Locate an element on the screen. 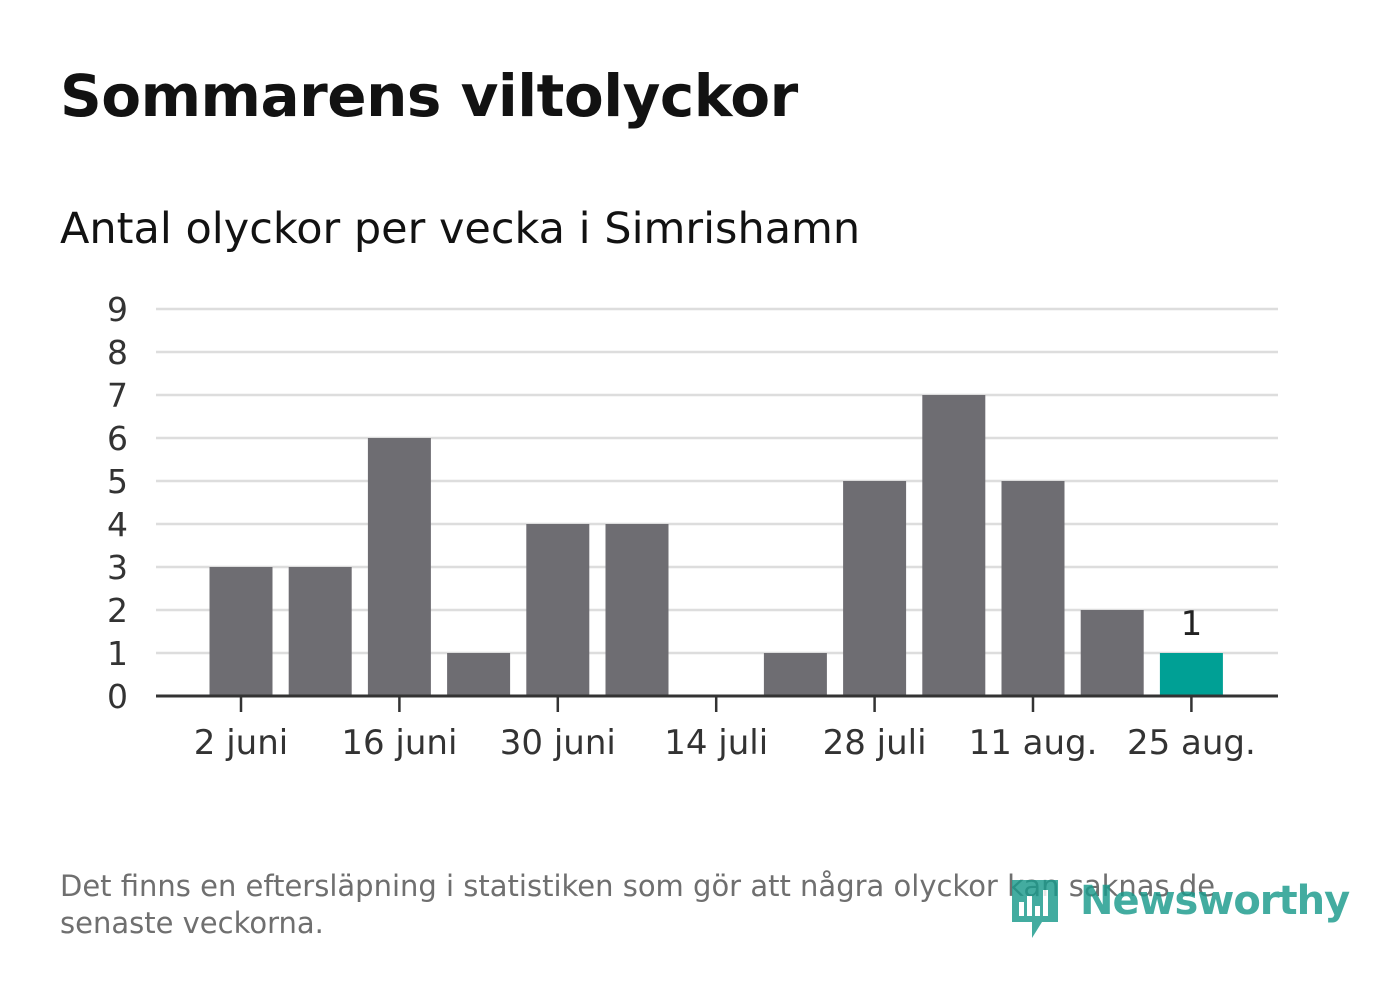 Image resolution: width=1382 pixels, height=999 pixels. chart-subtitle: Antal olyckor per vecka i Simrishamn is located at coordinates (460, 229).